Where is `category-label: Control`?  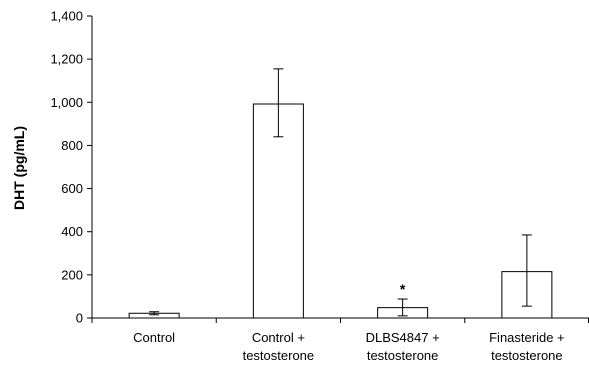 category-label: Control is located at coordinates (154, 337).